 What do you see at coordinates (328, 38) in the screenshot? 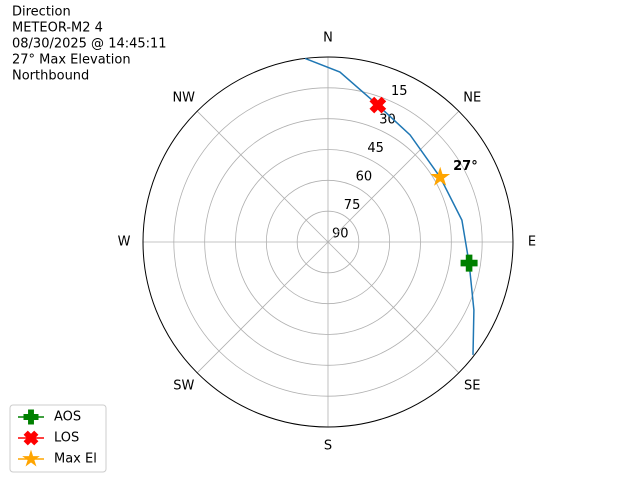
I see `theta-tick-label: N` at bounding box center [328, 38].